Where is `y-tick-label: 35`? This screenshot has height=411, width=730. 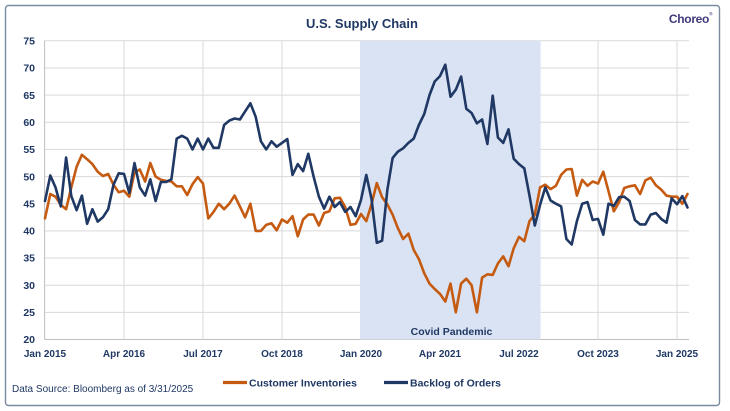 y-tick-label: 35 is located at coordinates (29, 259).